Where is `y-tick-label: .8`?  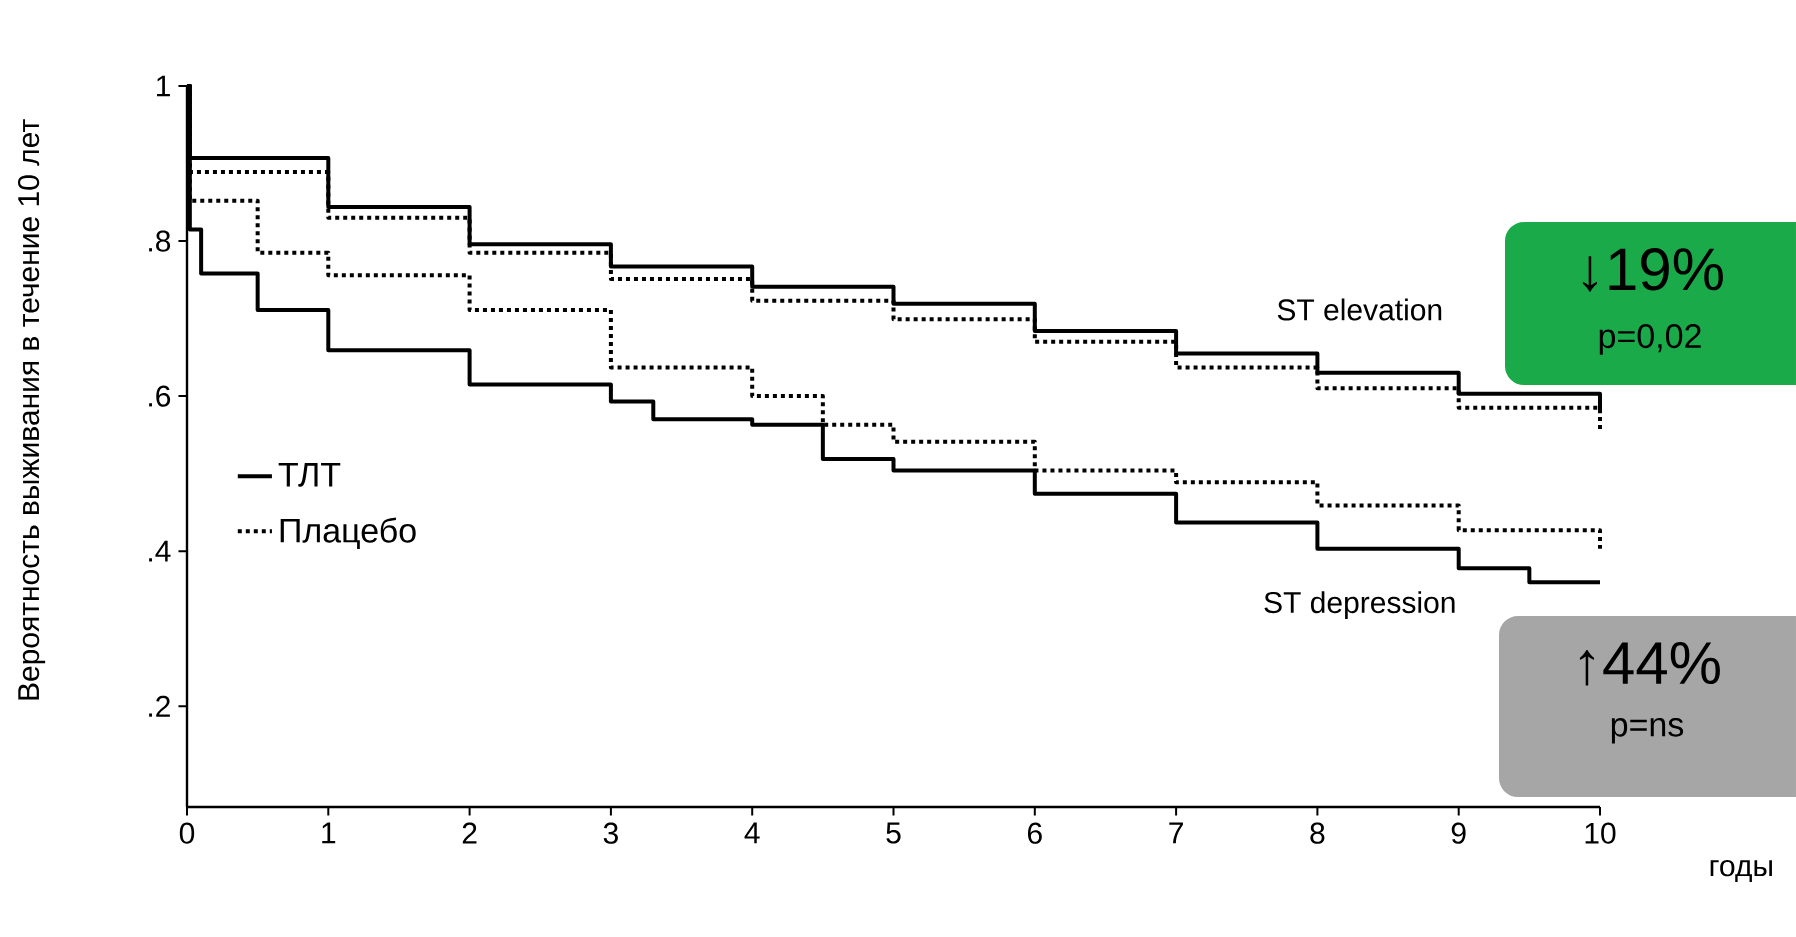
y-tick-label: .8 is located at coordinates (160, 241).